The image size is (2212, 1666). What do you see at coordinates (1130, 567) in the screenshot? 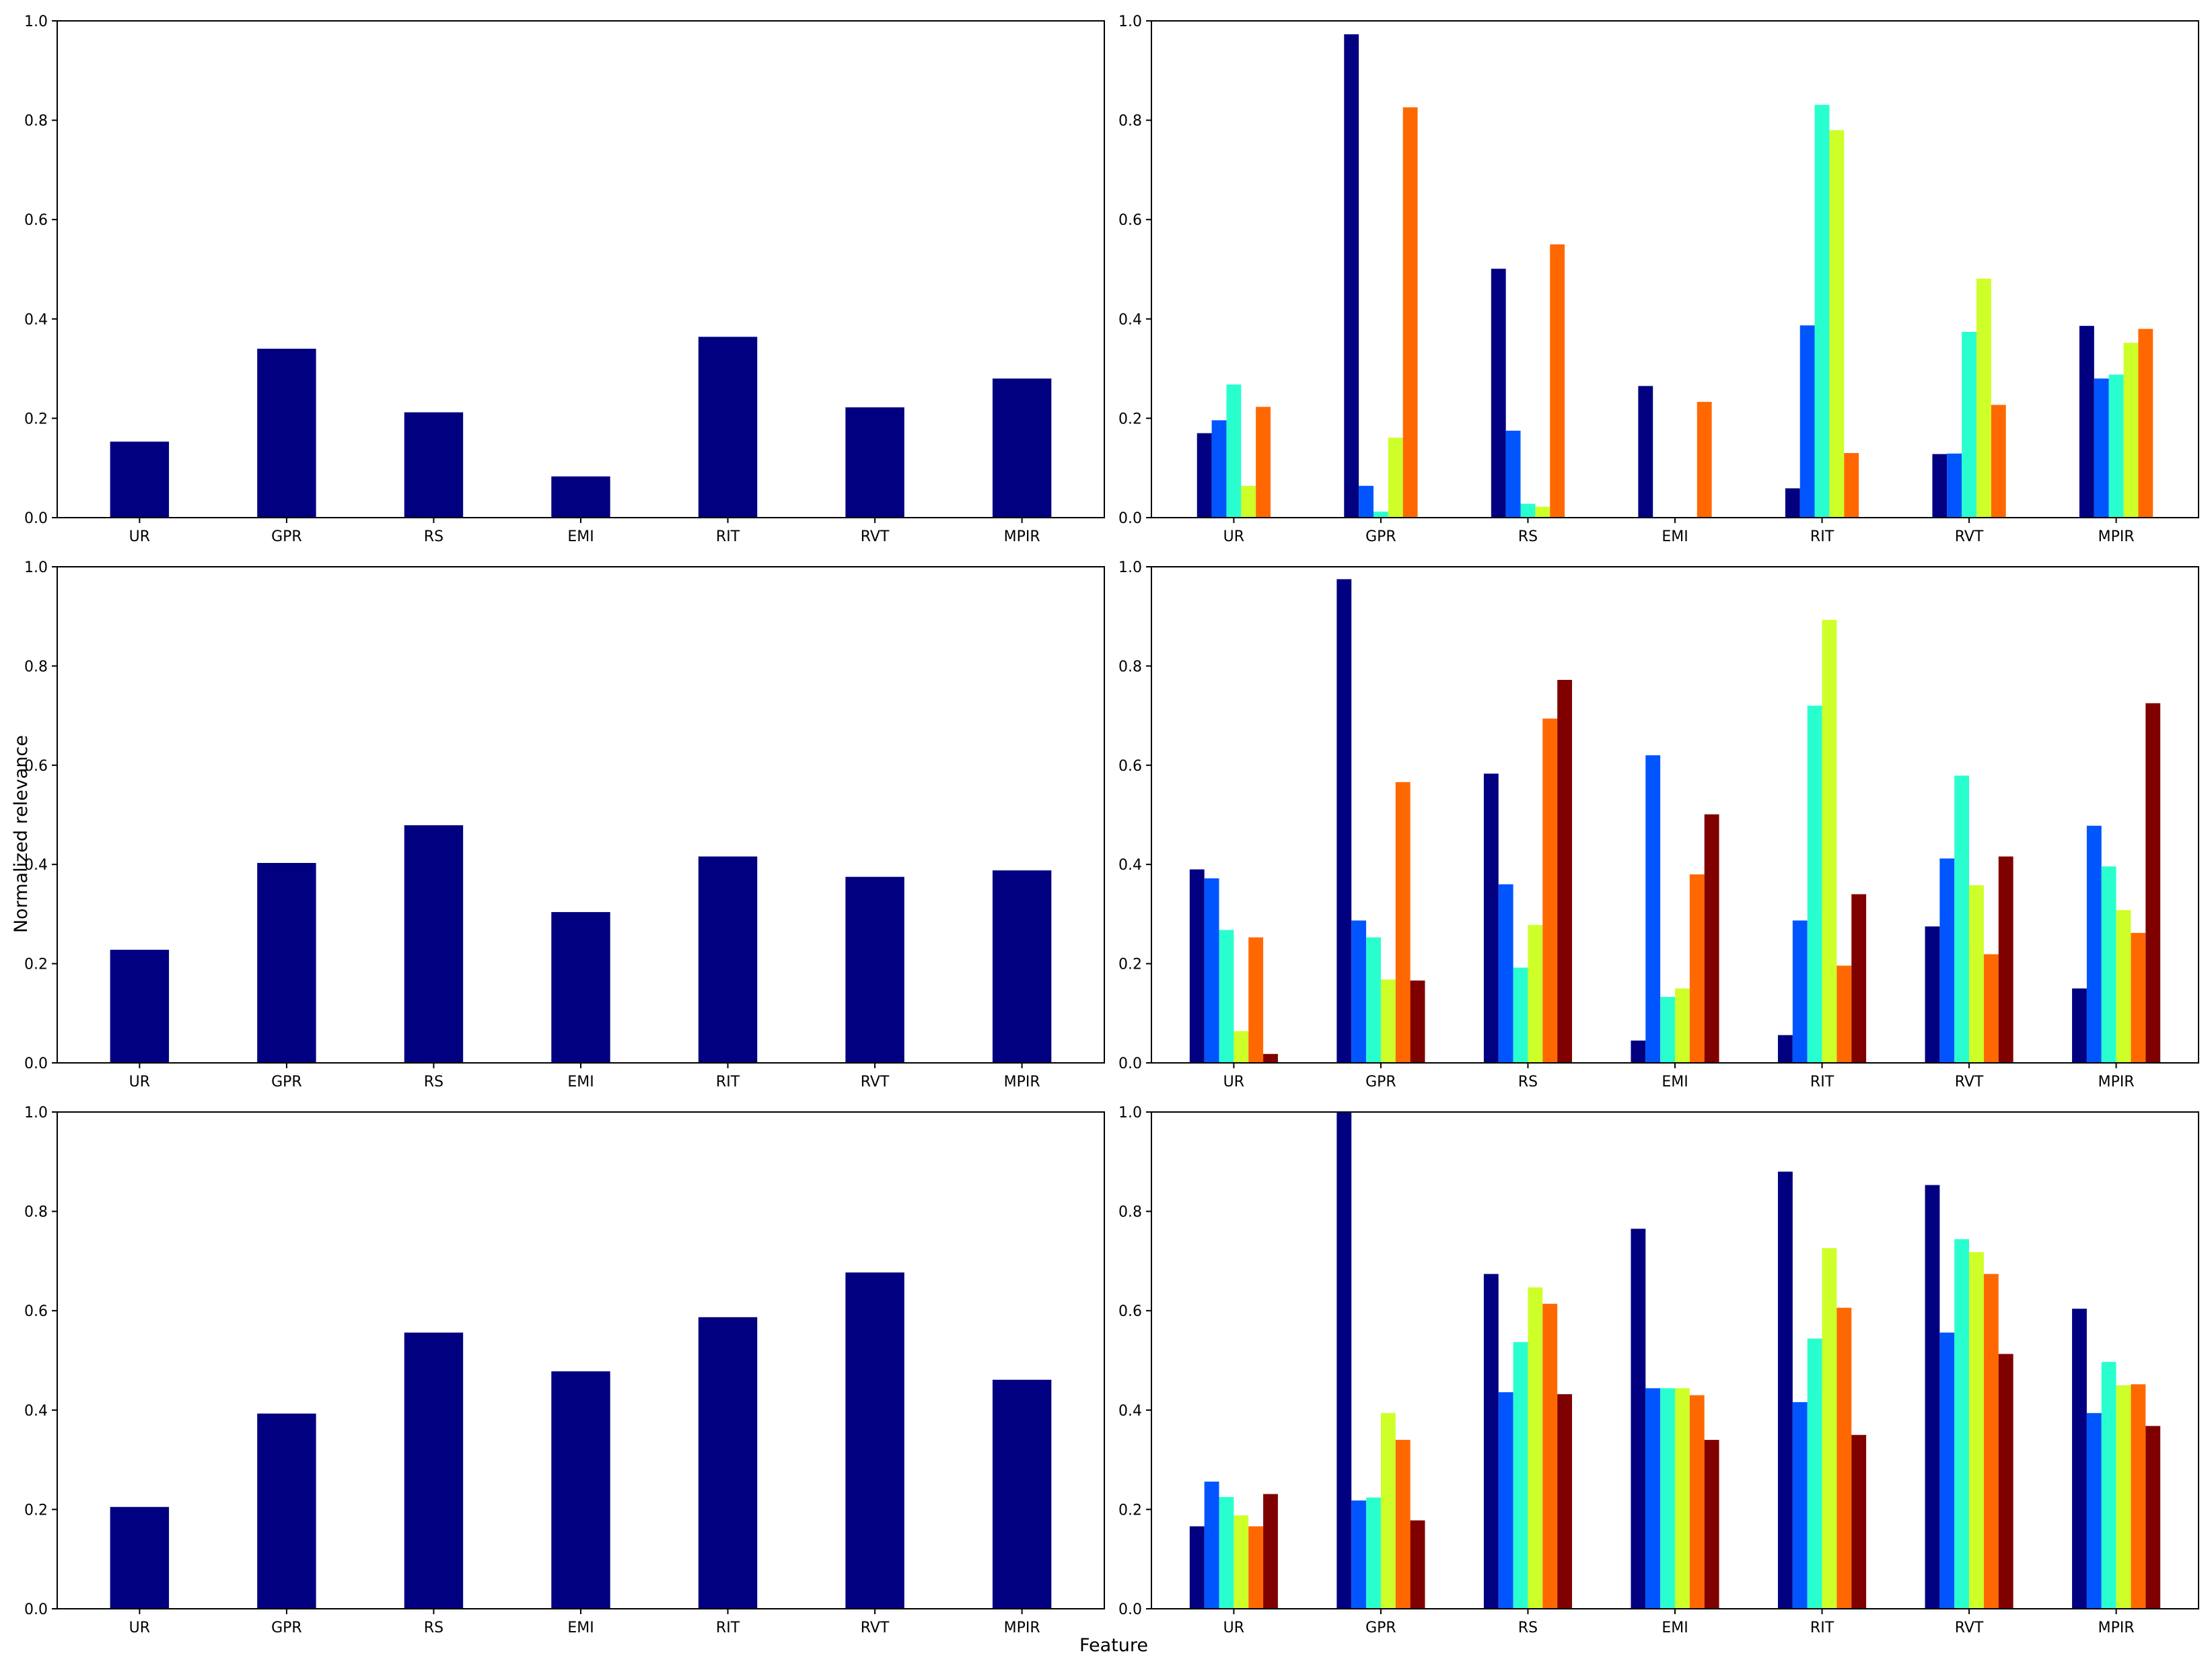
I see `y-tick-label: 1.0` at bounding box center [1130, 567].